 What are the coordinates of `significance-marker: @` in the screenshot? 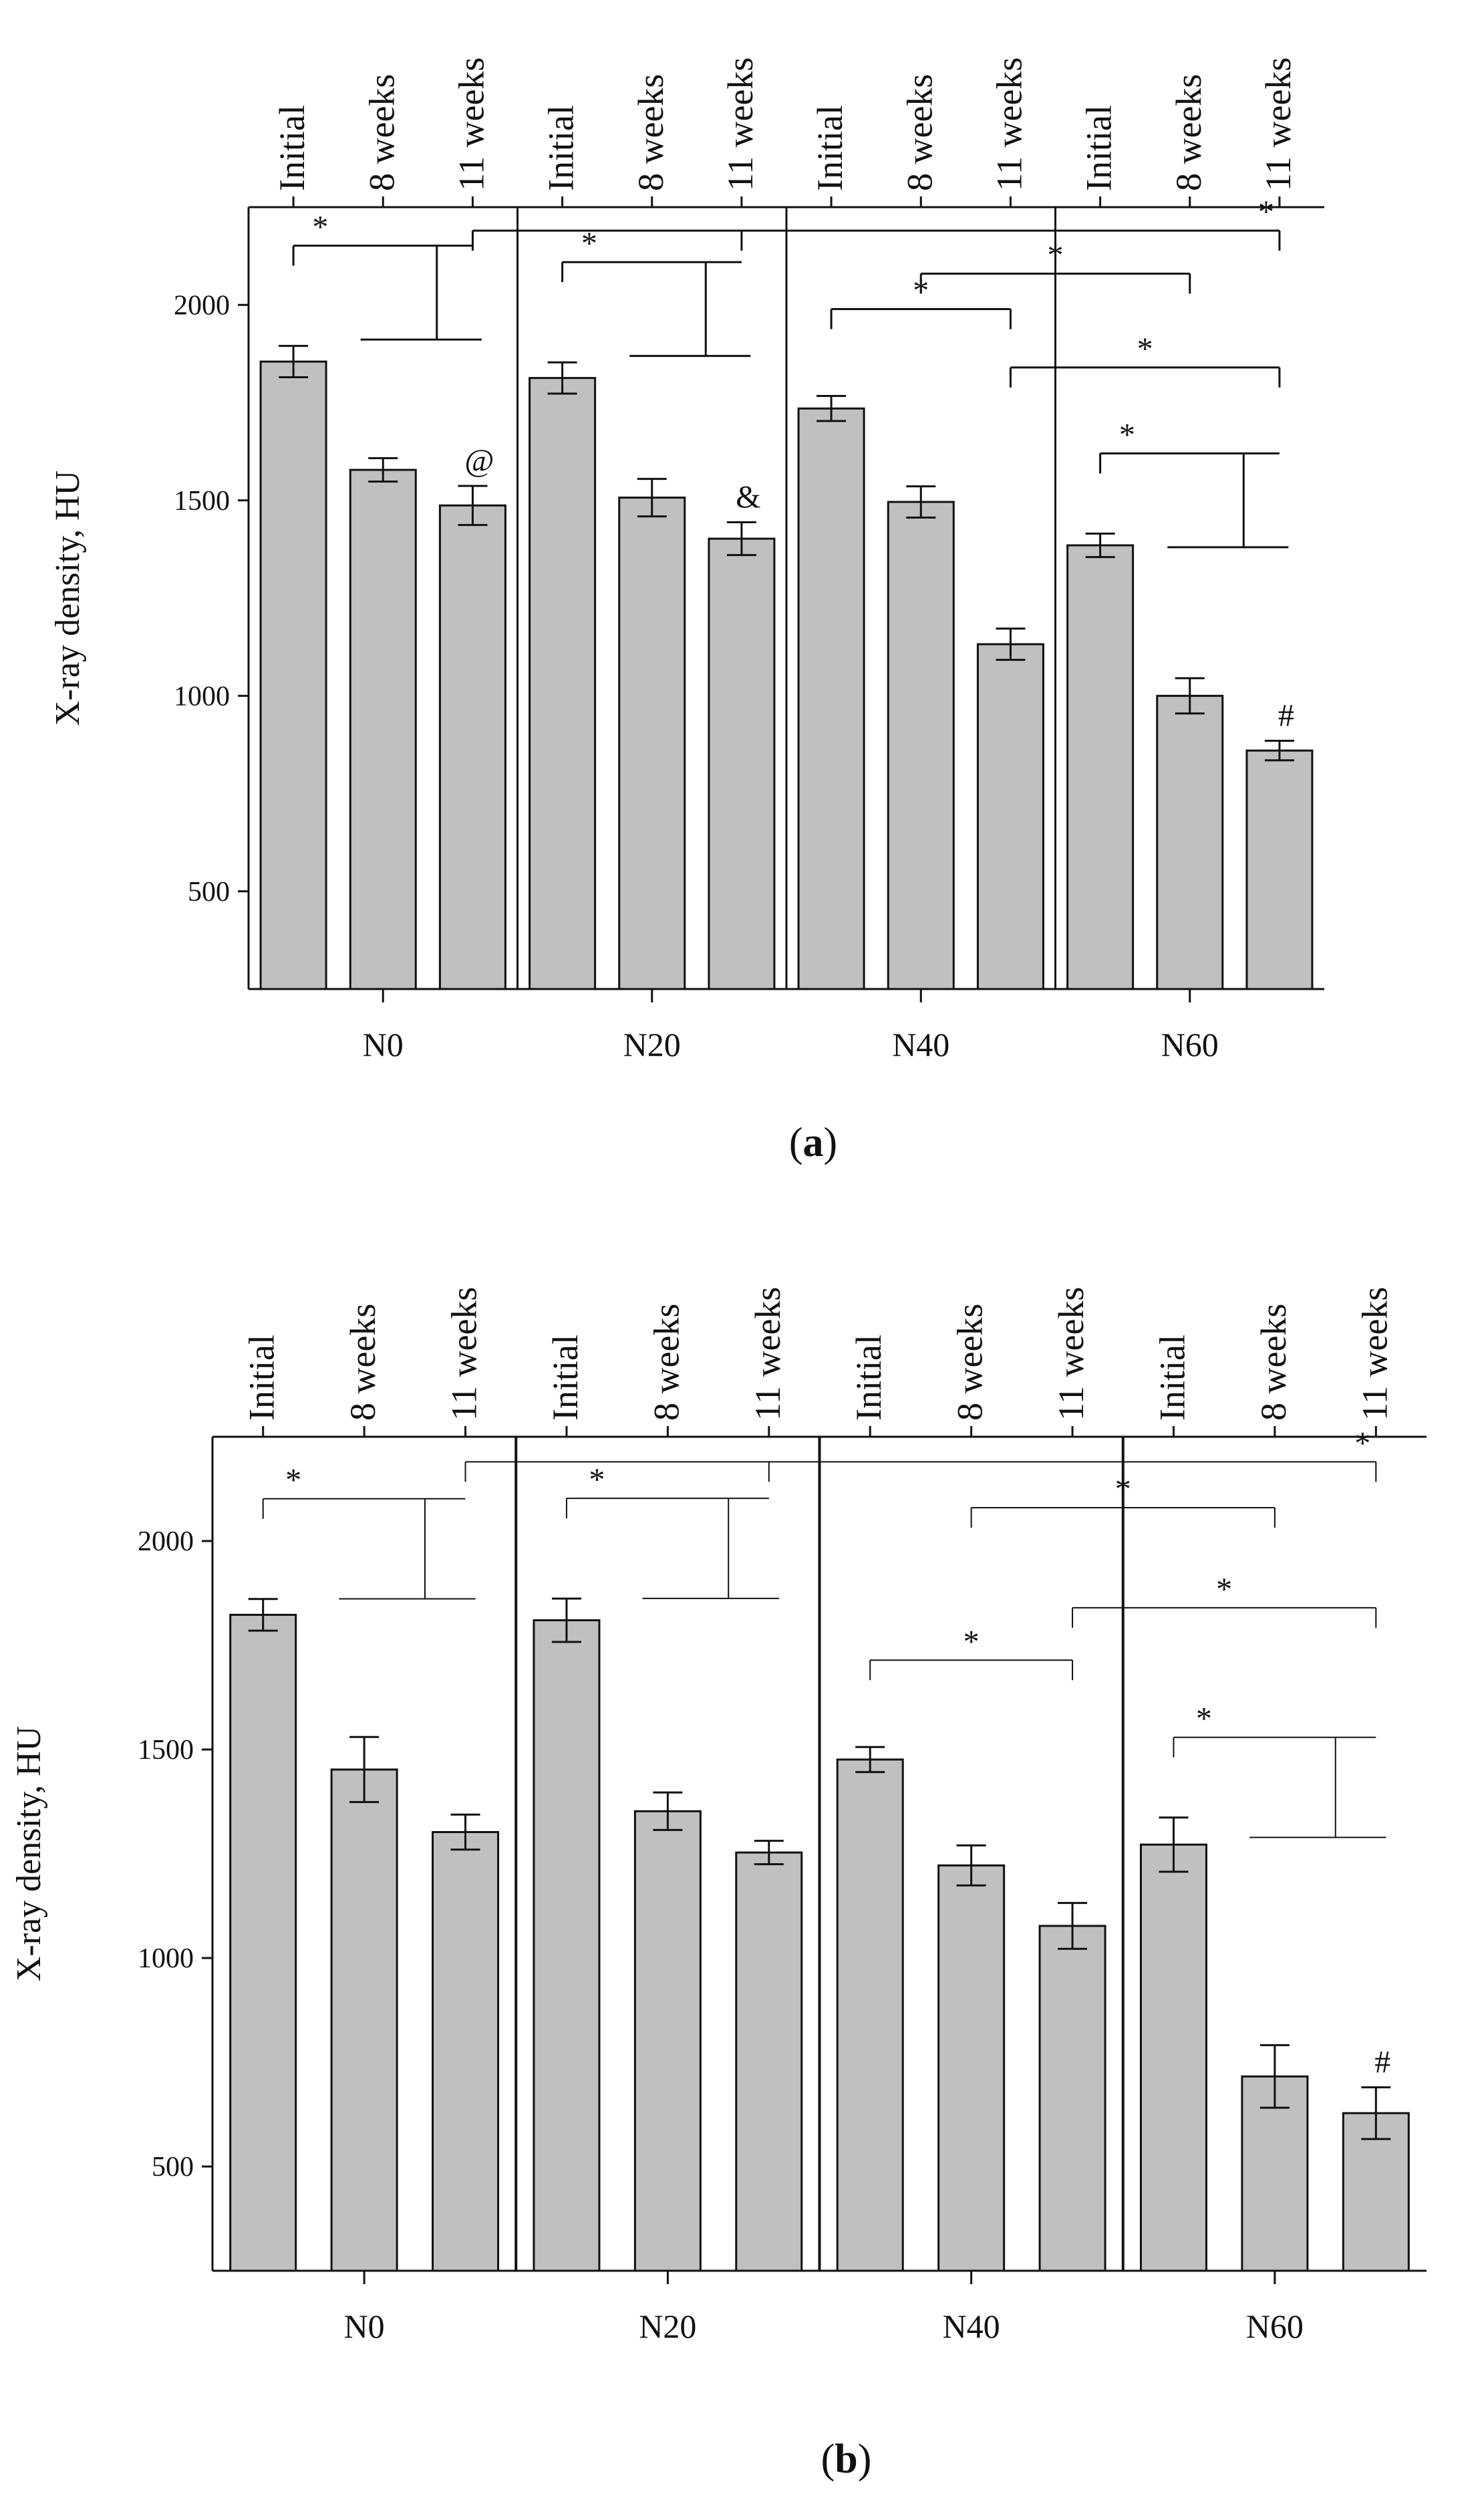 It's located at (479, 460).